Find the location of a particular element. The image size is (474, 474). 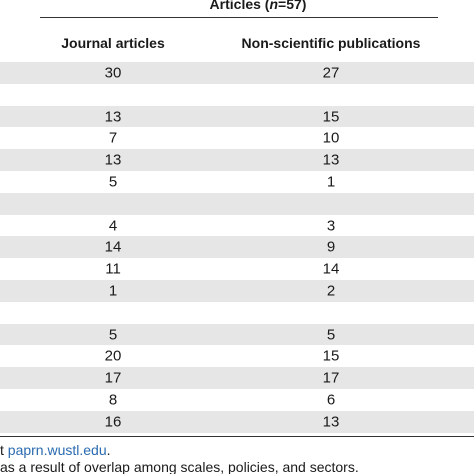

table-cell: 10 is located at coordinates (331, 138).